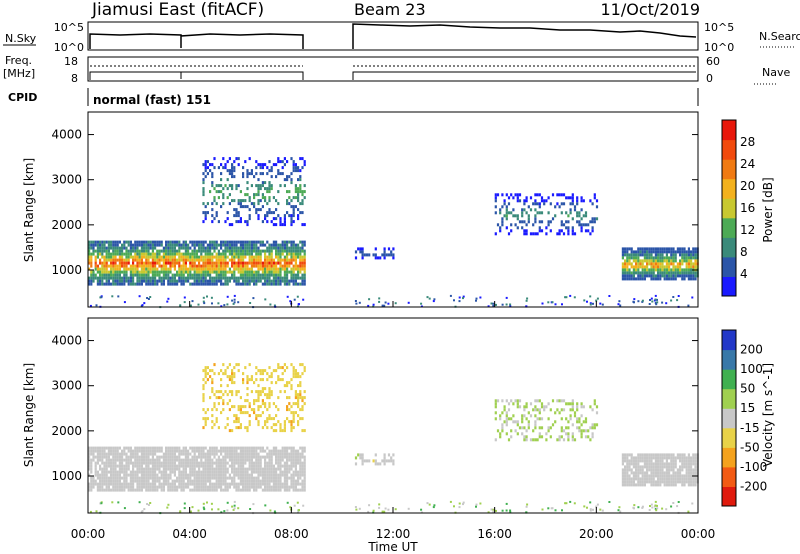  What do you see at coordinates (751, 369) in the screenshot?
I see `colorbar-tick-label: 100` at bounding box center [751, 369].